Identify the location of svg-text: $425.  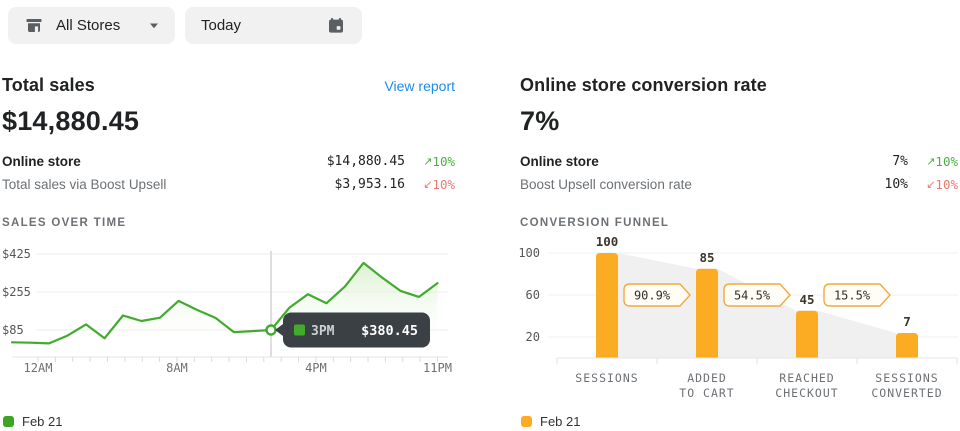
(16, 254).